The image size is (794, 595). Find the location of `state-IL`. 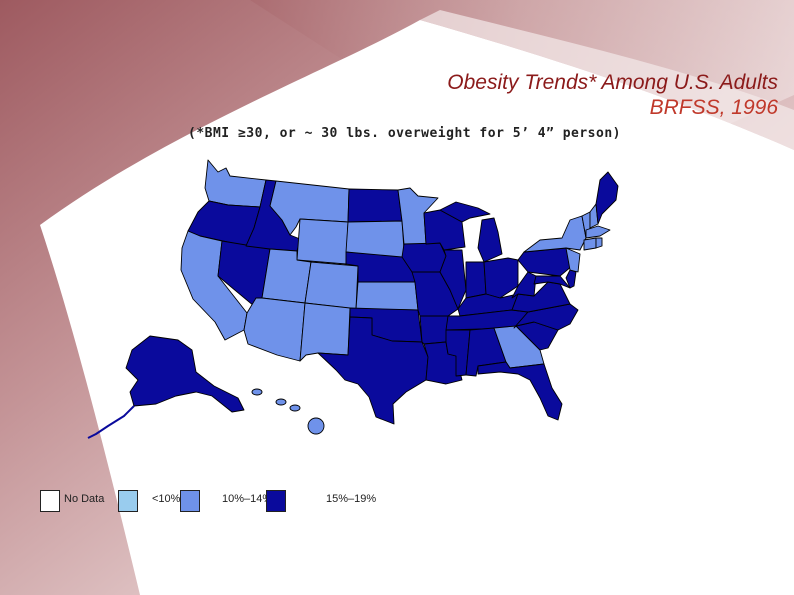

state-IL is located at coordinates (453, 279).